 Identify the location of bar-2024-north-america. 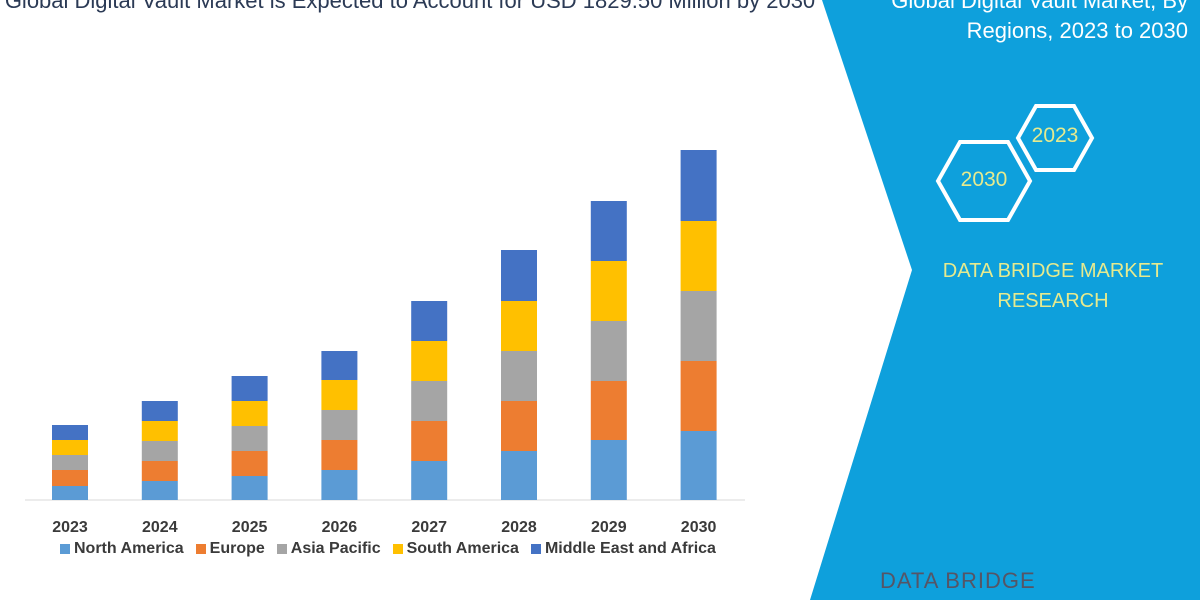
(159, 490).